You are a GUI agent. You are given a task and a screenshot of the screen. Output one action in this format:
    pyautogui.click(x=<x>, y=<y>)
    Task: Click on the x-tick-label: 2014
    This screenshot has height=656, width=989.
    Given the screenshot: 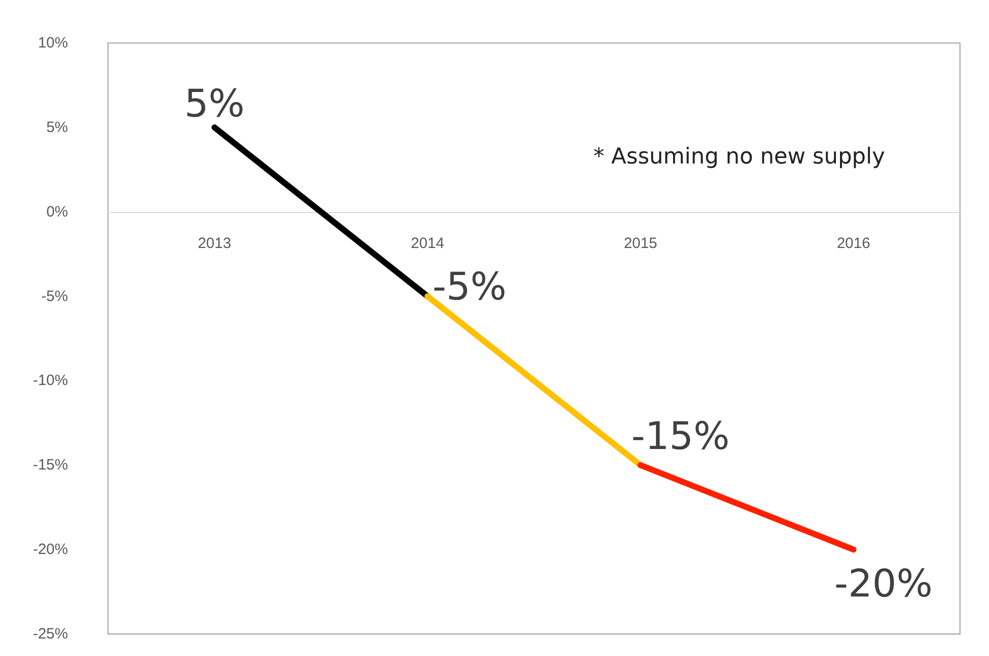 What is the action you would take?
    pyautogui.click(x=427, y=243)
    